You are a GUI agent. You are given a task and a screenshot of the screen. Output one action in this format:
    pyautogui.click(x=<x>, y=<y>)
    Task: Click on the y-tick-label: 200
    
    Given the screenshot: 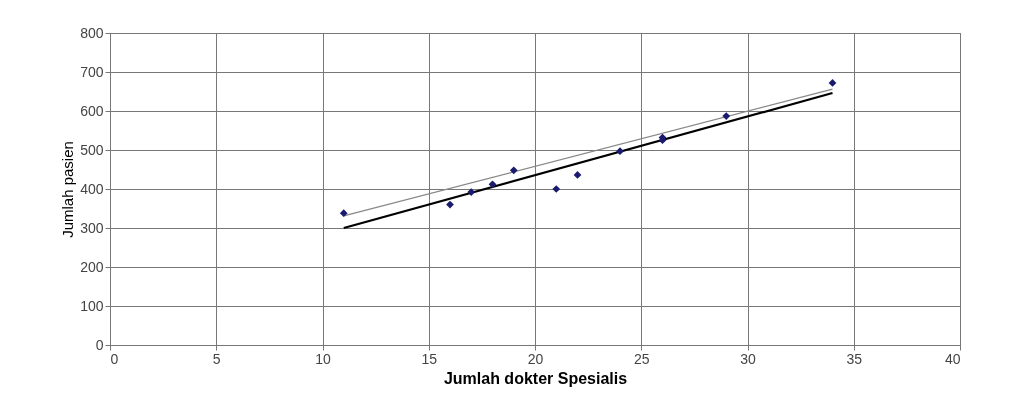 What is the action you would take?
    pyautogui.click(x=92, y=266)
    